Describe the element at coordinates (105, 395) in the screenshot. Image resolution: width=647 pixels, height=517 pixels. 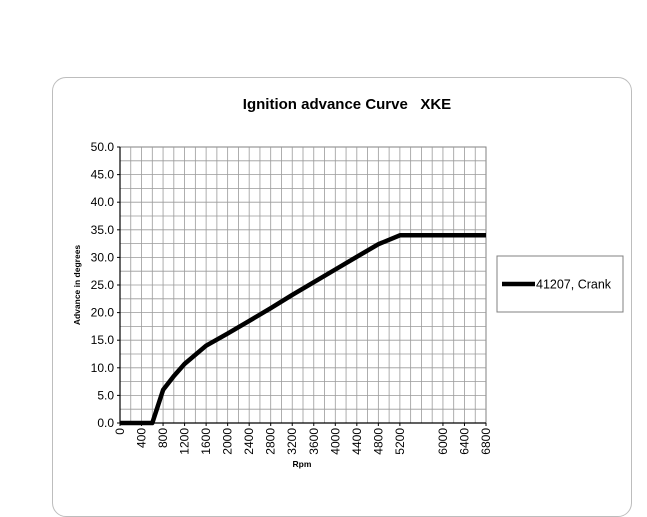
I see `y-tick-label: 5.0` at that location.